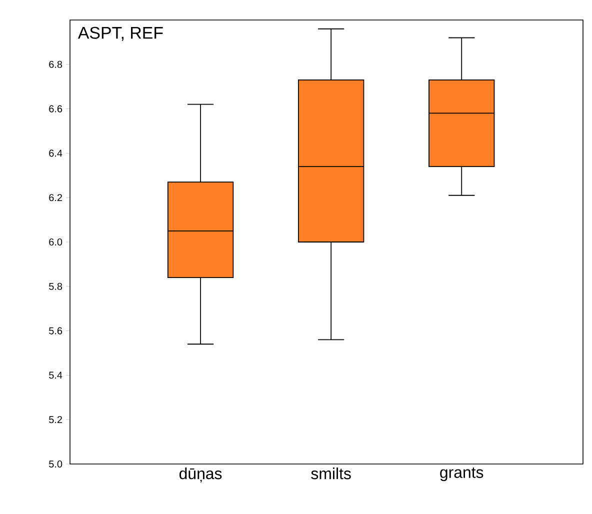 The height and width of the screenshot is (514, 592). I want to click on y-tick-label: 6.8, so click(55, 64).